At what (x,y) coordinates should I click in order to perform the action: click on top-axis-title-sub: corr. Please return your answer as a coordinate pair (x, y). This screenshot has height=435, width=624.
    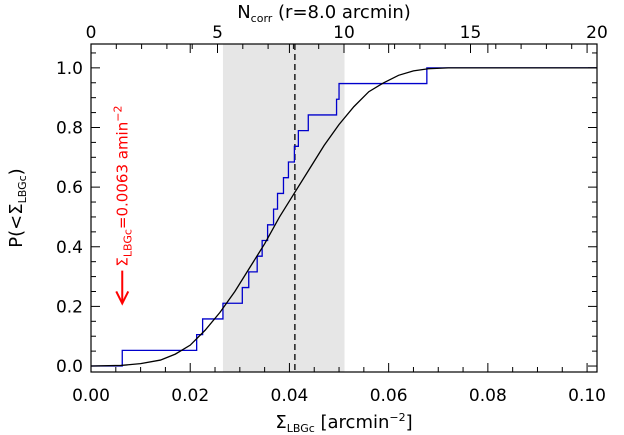
    Looking at the image, I should click on (262, 18).